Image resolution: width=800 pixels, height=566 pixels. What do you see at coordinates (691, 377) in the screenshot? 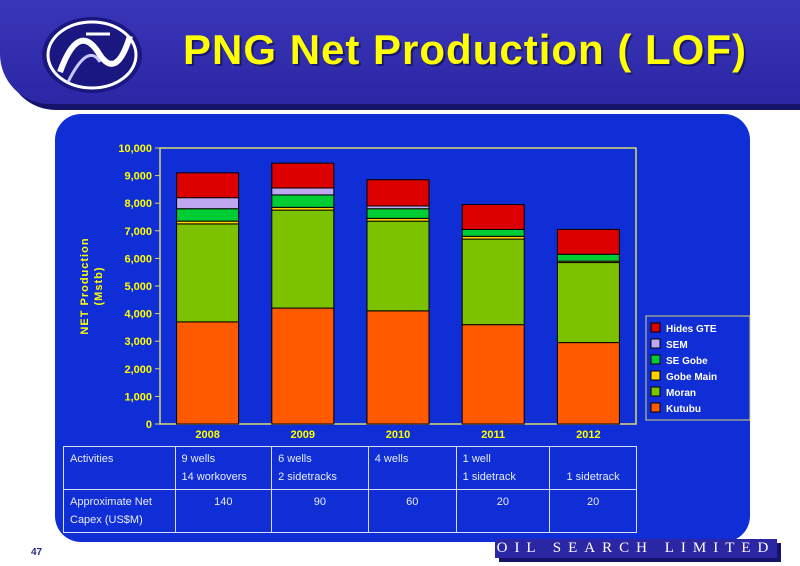
I see `legend-label: Gobe Main` at bounding box center [691, 377].